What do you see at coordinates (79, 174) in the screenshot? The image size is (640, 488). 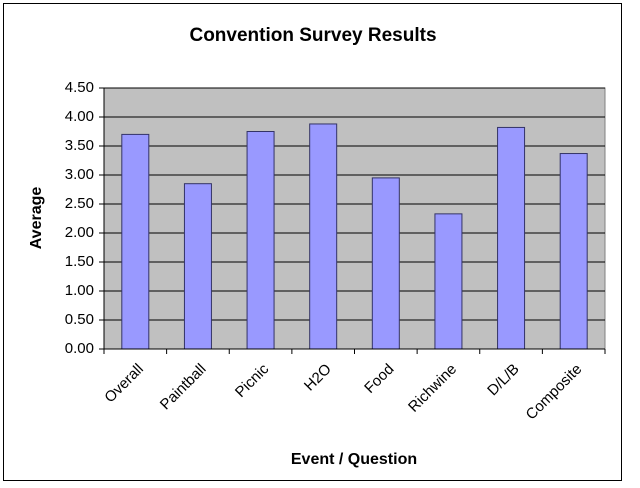 I see `y-tick-label: 3.00` at bounding box center [79, 174].